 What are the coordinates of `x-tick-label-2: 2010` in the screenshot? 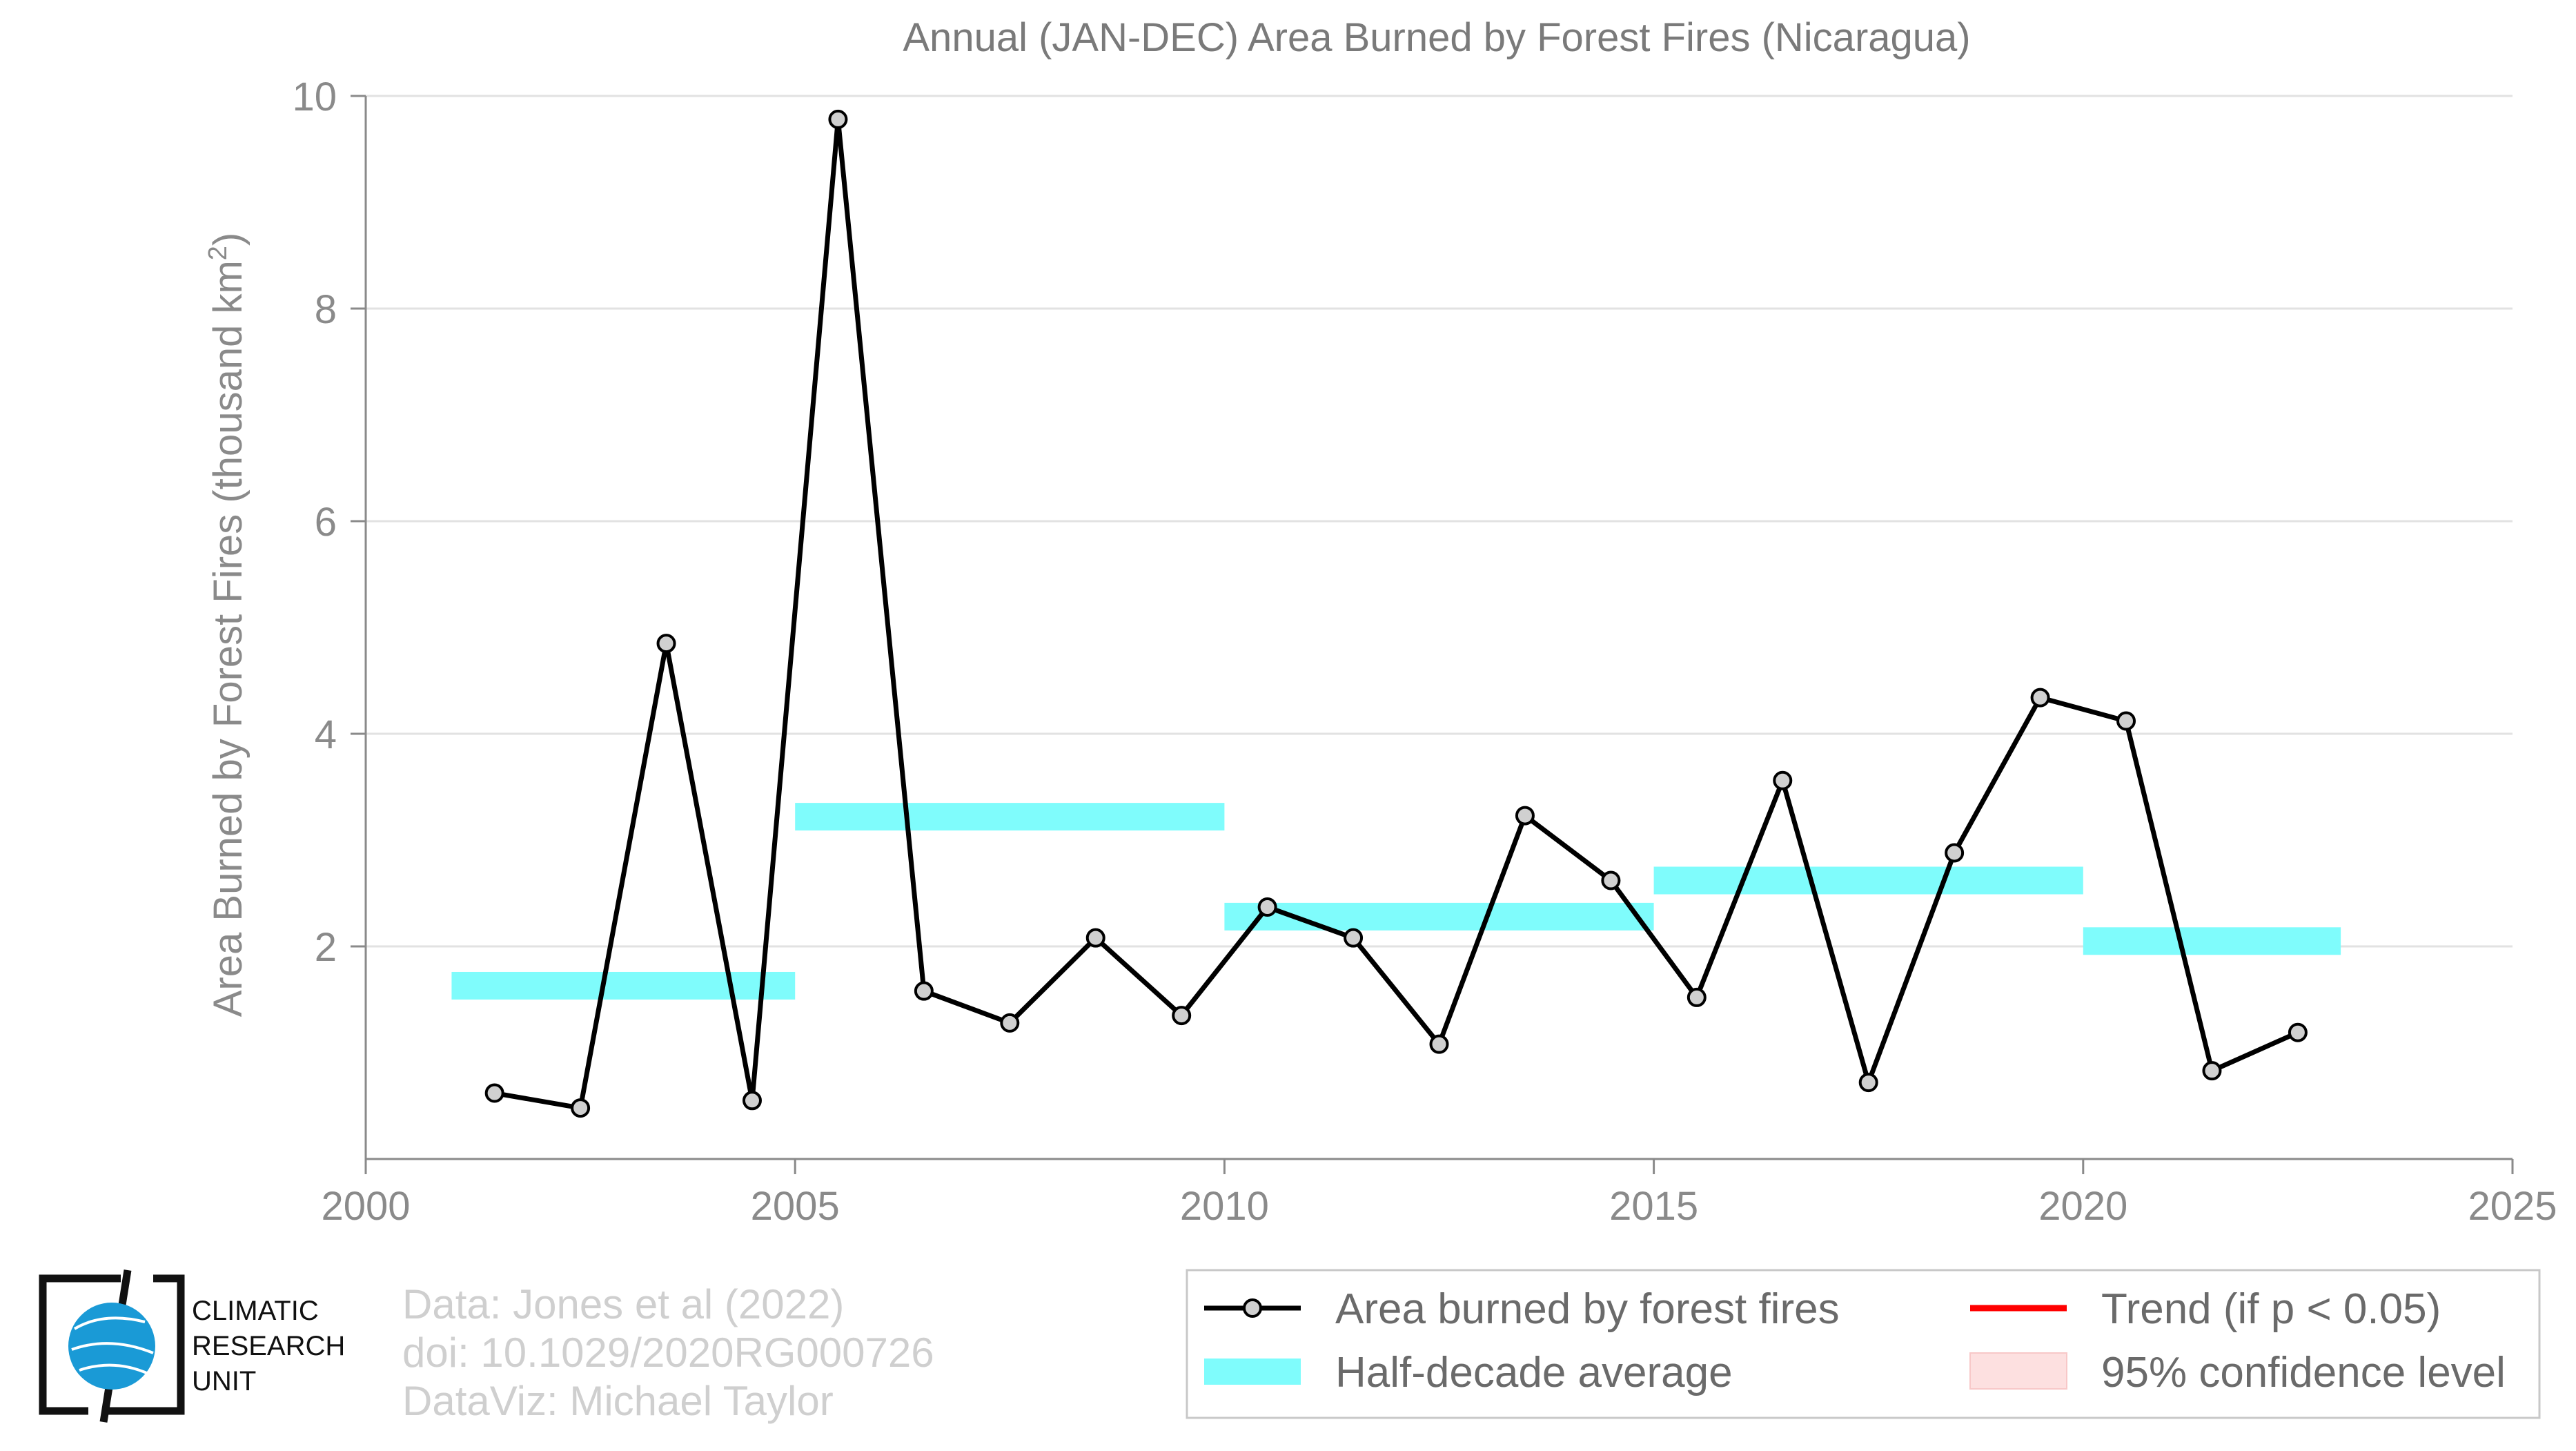 It's located at (1224, 1206).